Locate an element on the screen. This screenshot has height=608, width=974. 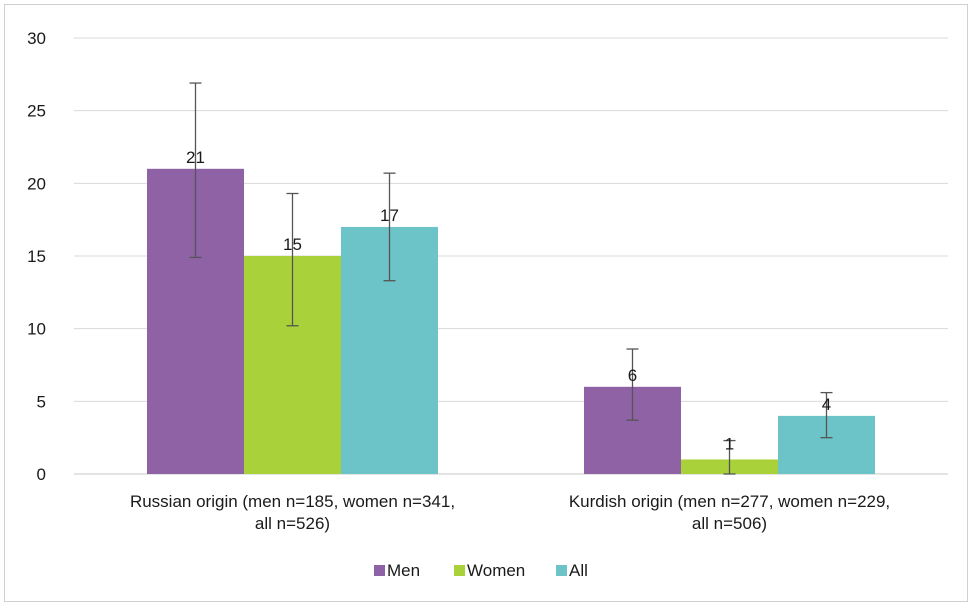
category-label: Kurdish origin (men n=277, women n=229, is located at coordinates (729, 501).